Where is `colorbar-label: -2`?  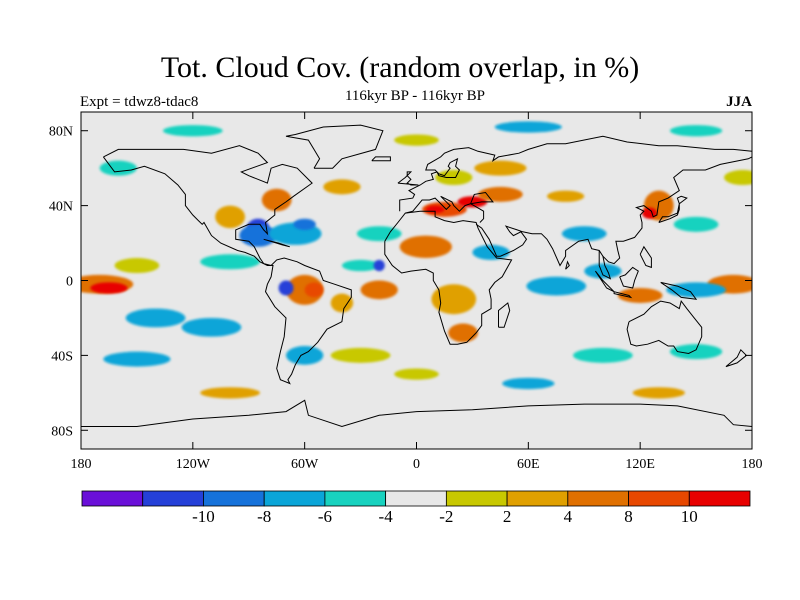 colorbar-label: -2 is located at coordinates (446, 516).